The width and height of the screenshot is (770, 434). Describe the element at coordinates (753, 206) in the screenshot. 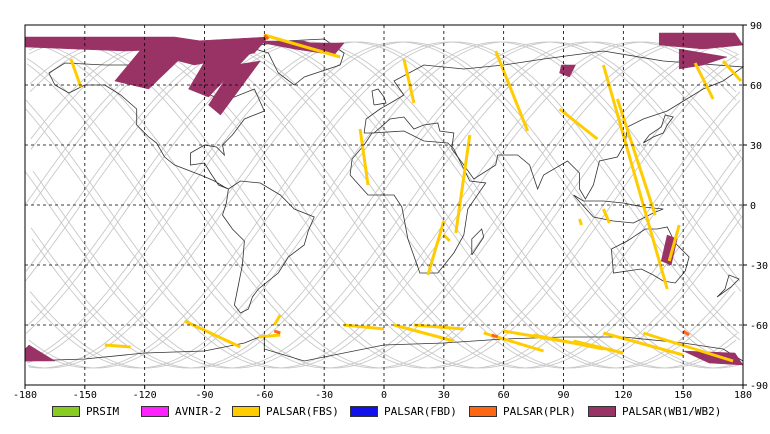

I see `y-tick-label: 0` at that location.